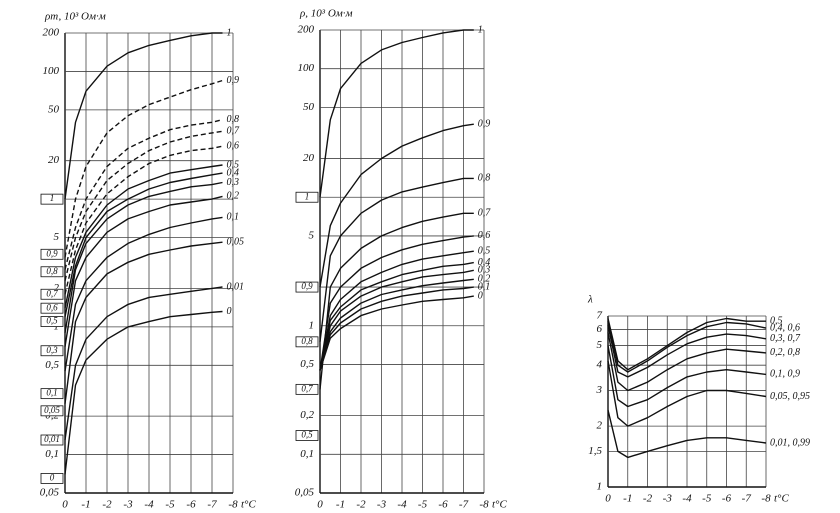 The image size is (840, 513). Describe the element at coordinates (307, 364) in the screenshot. I see `y-tick-label: 0,5` at that location.